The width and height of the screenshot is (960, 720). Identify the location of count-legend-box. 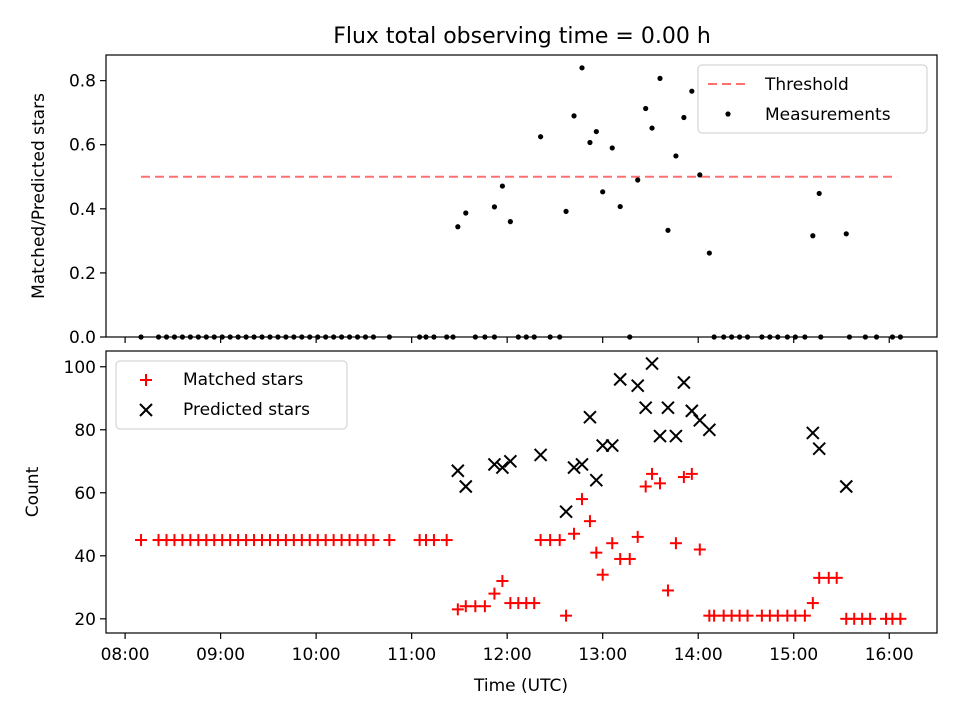
(231, 395).